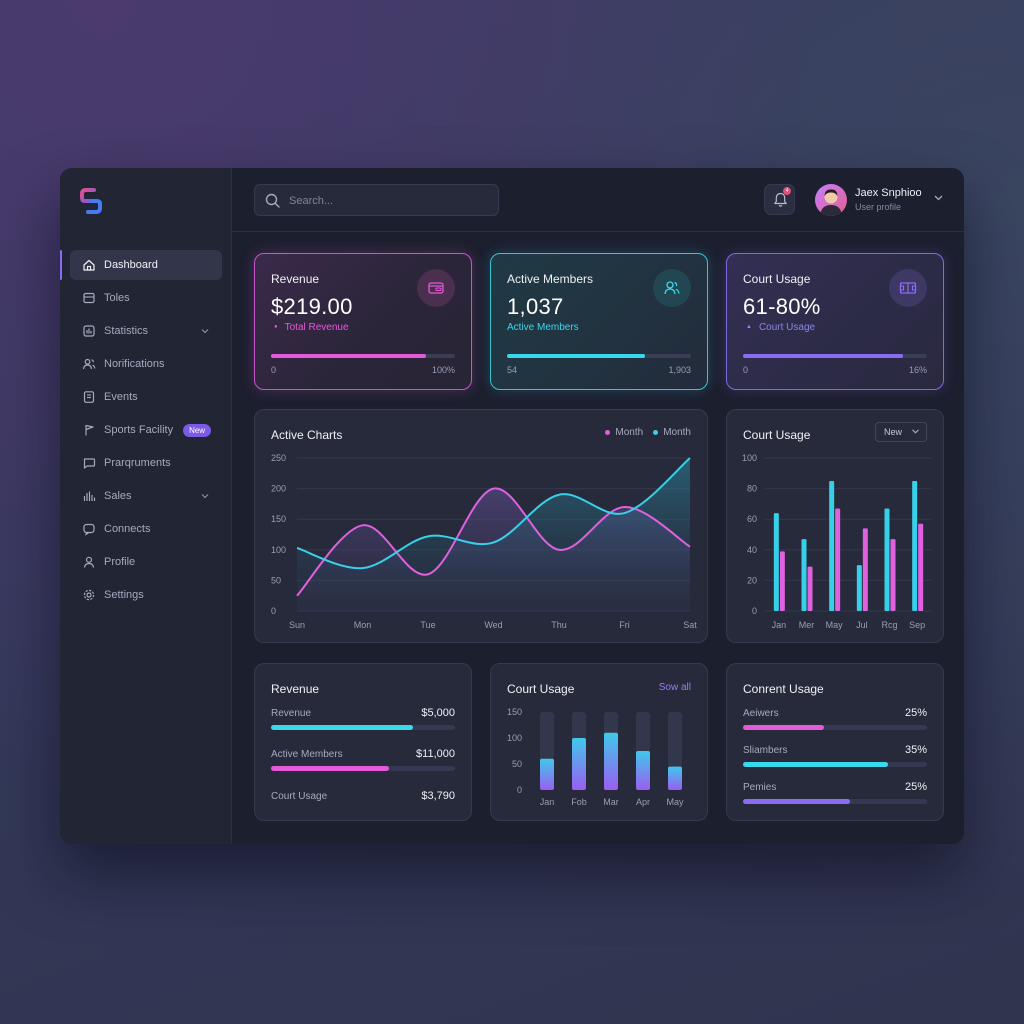  Describe the element at coordinates (915, 750) in the screenshot. I see `usage-row-value: 35%` at that location.